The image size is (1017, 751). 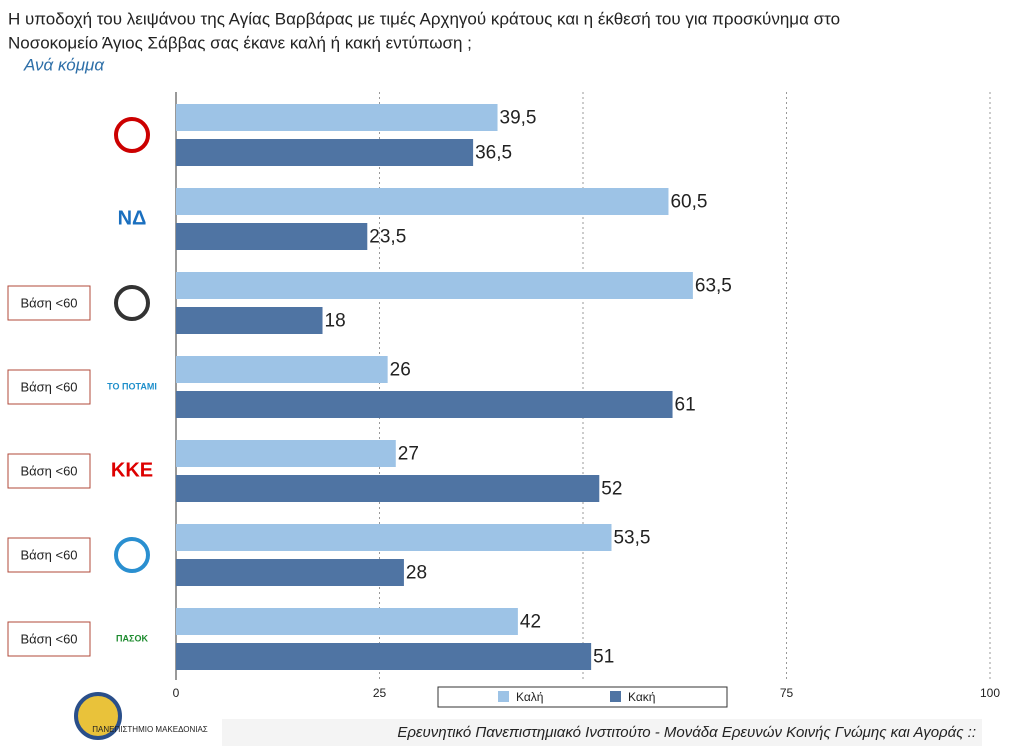 What do you see at coordinates (611, 489) in the screenshot?
I see `value-label: 52` at bounding box center [611, 489].